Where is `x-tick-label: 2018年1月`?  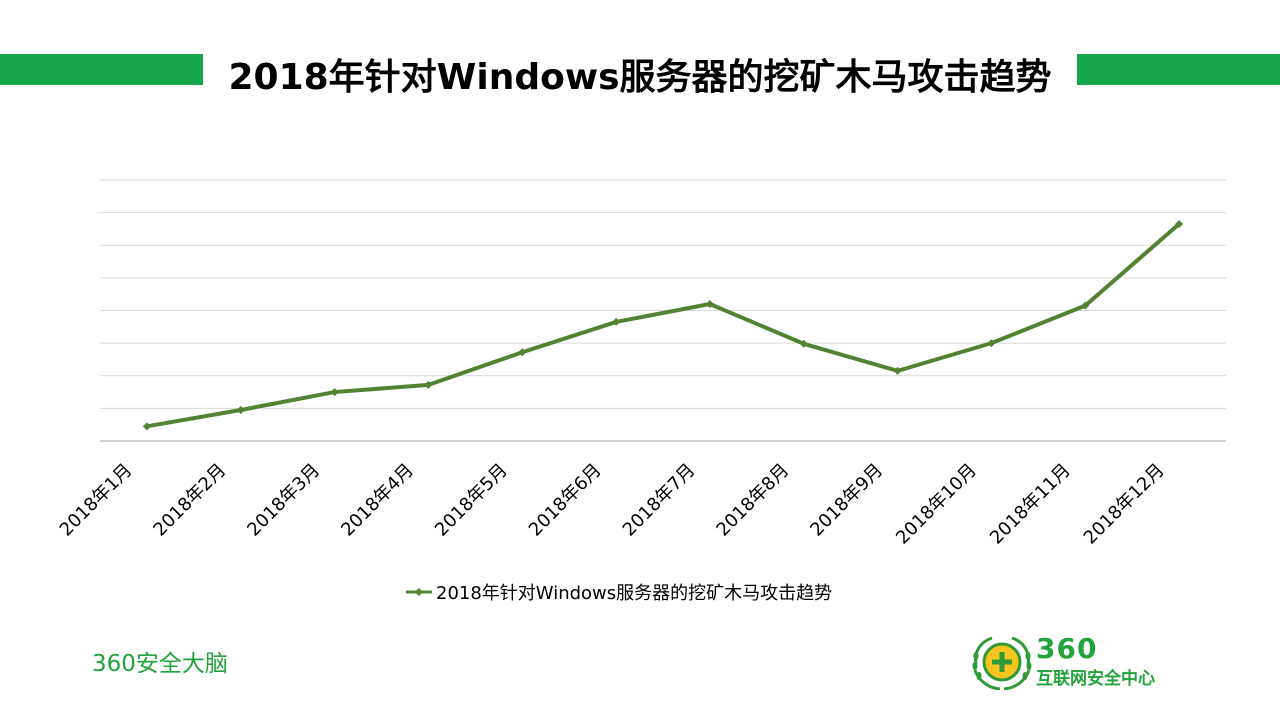 x-tick-label: 2018年1月 is located at coordinates (96, 500).